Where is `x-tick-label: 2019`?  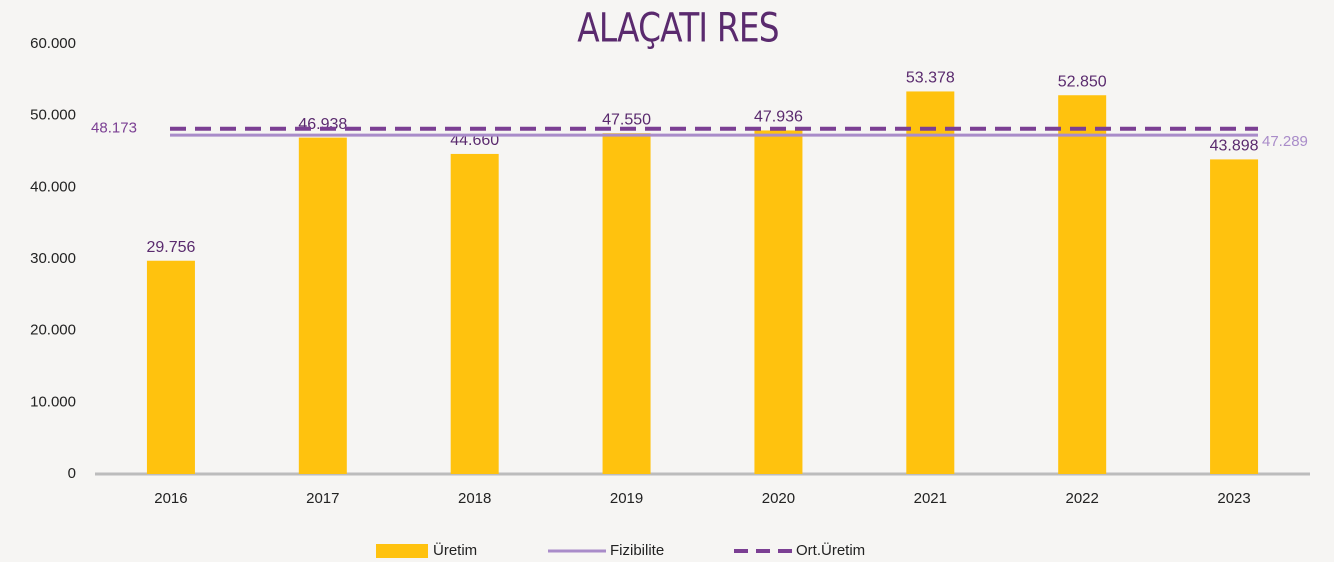
x-tick-label: 2019 is located at coordinates (626, 498).